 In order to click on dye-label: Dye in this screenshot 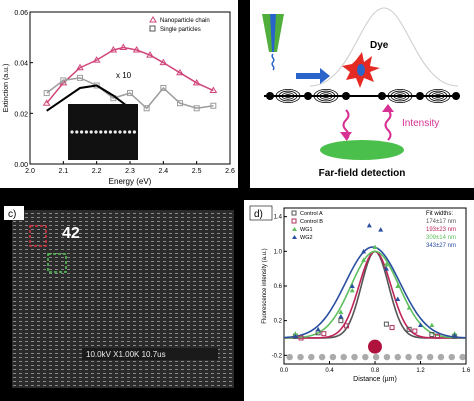, I will do `click(379, 45)`.